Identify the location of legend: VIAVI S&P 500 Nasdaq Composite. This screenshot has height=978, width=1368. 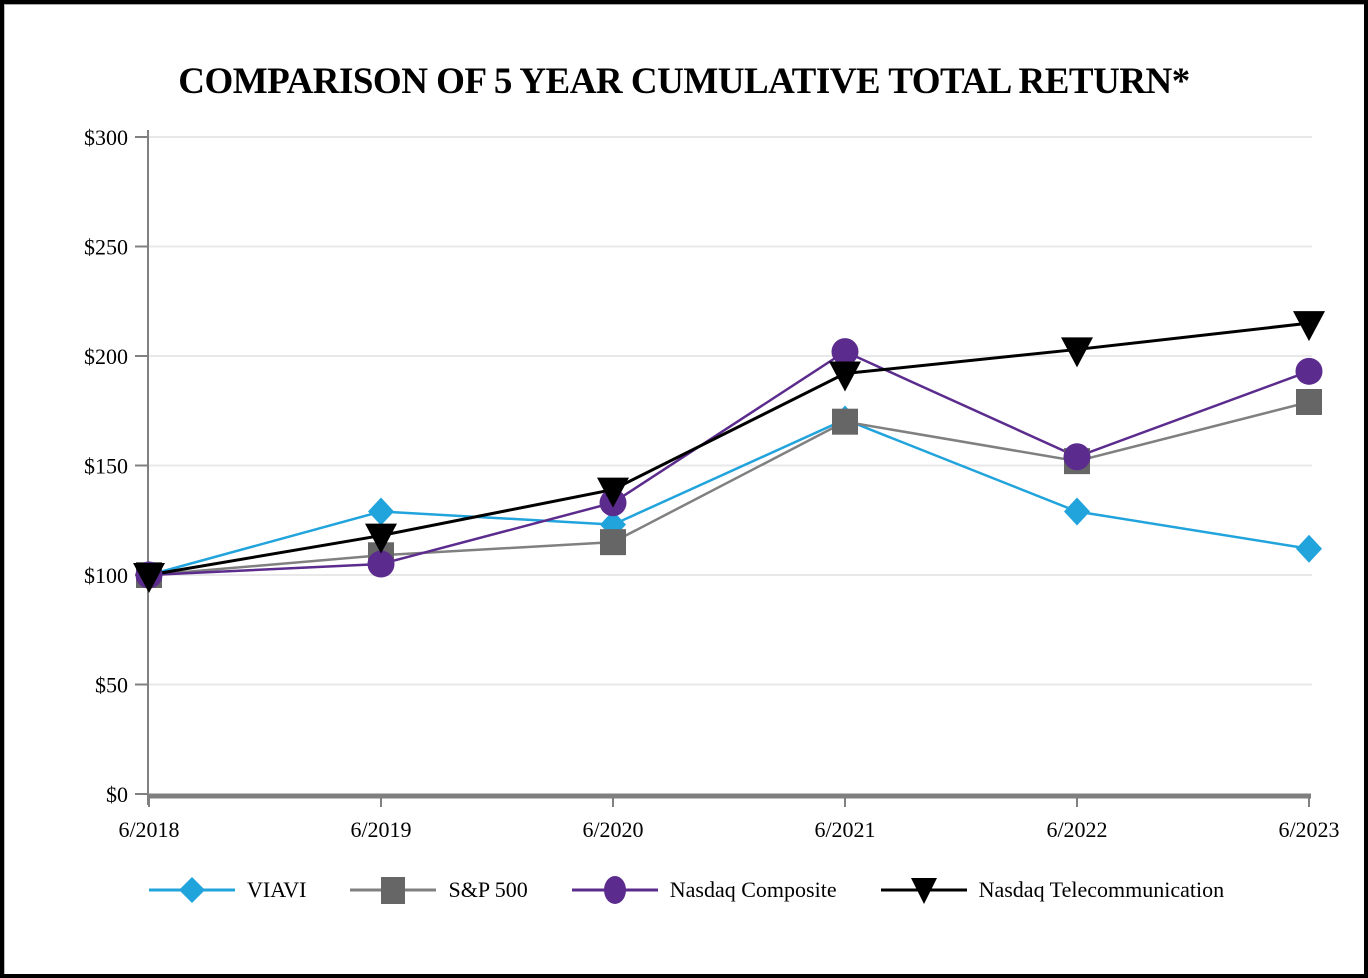
(686, 890).